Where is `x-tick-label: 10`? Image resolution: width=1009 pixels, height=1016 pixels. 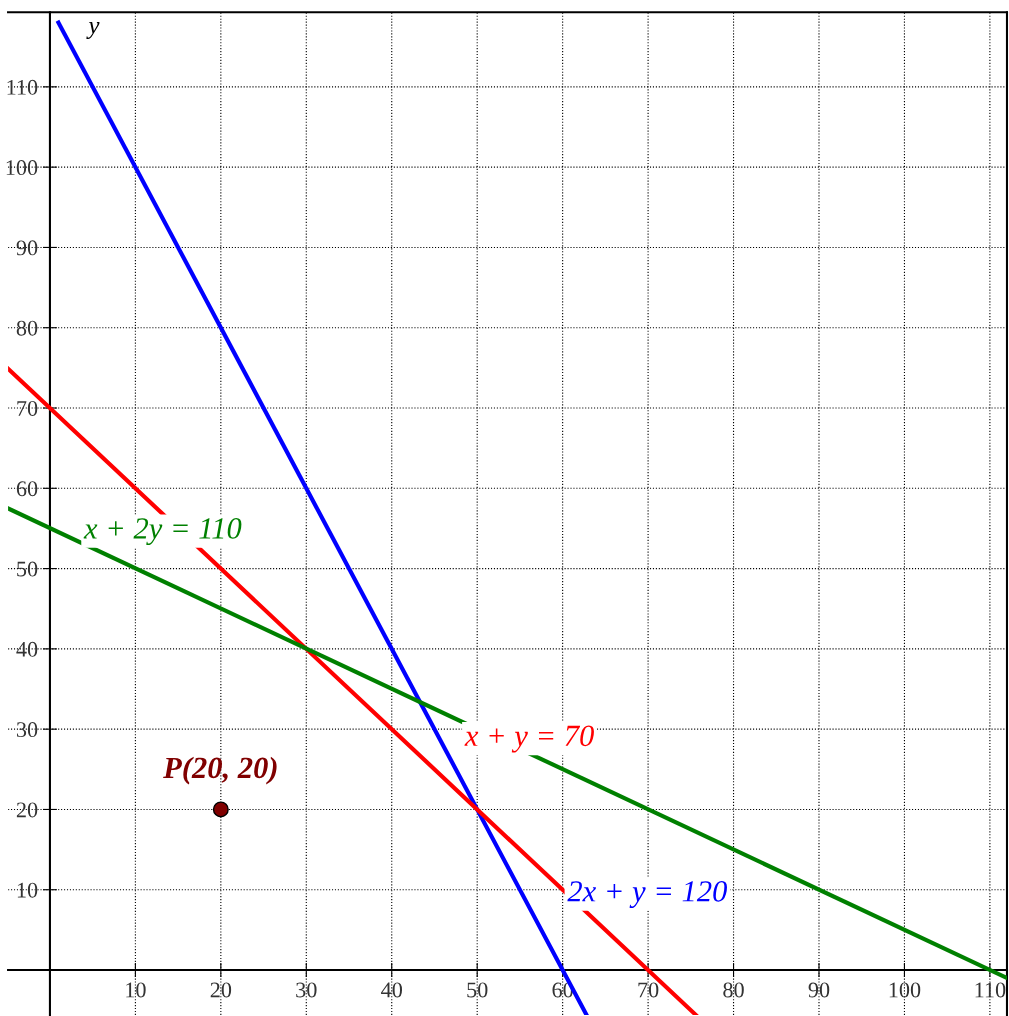
x-tick-label: 10 is located at coordinates (136, 990).